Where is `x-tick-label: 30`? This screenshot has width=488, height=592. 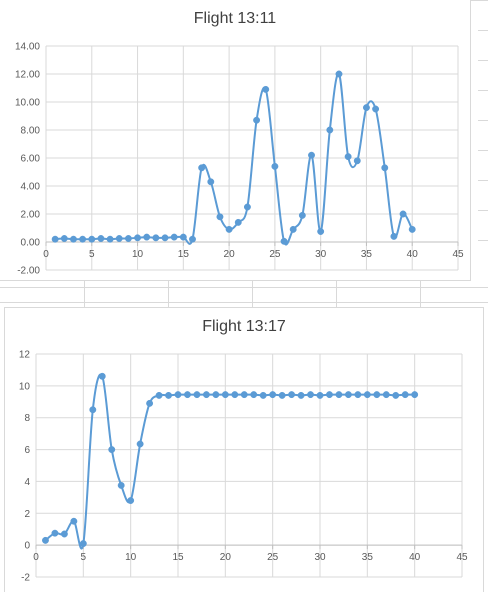 x-tick-label: 30 is located at coordinates (321, 254).